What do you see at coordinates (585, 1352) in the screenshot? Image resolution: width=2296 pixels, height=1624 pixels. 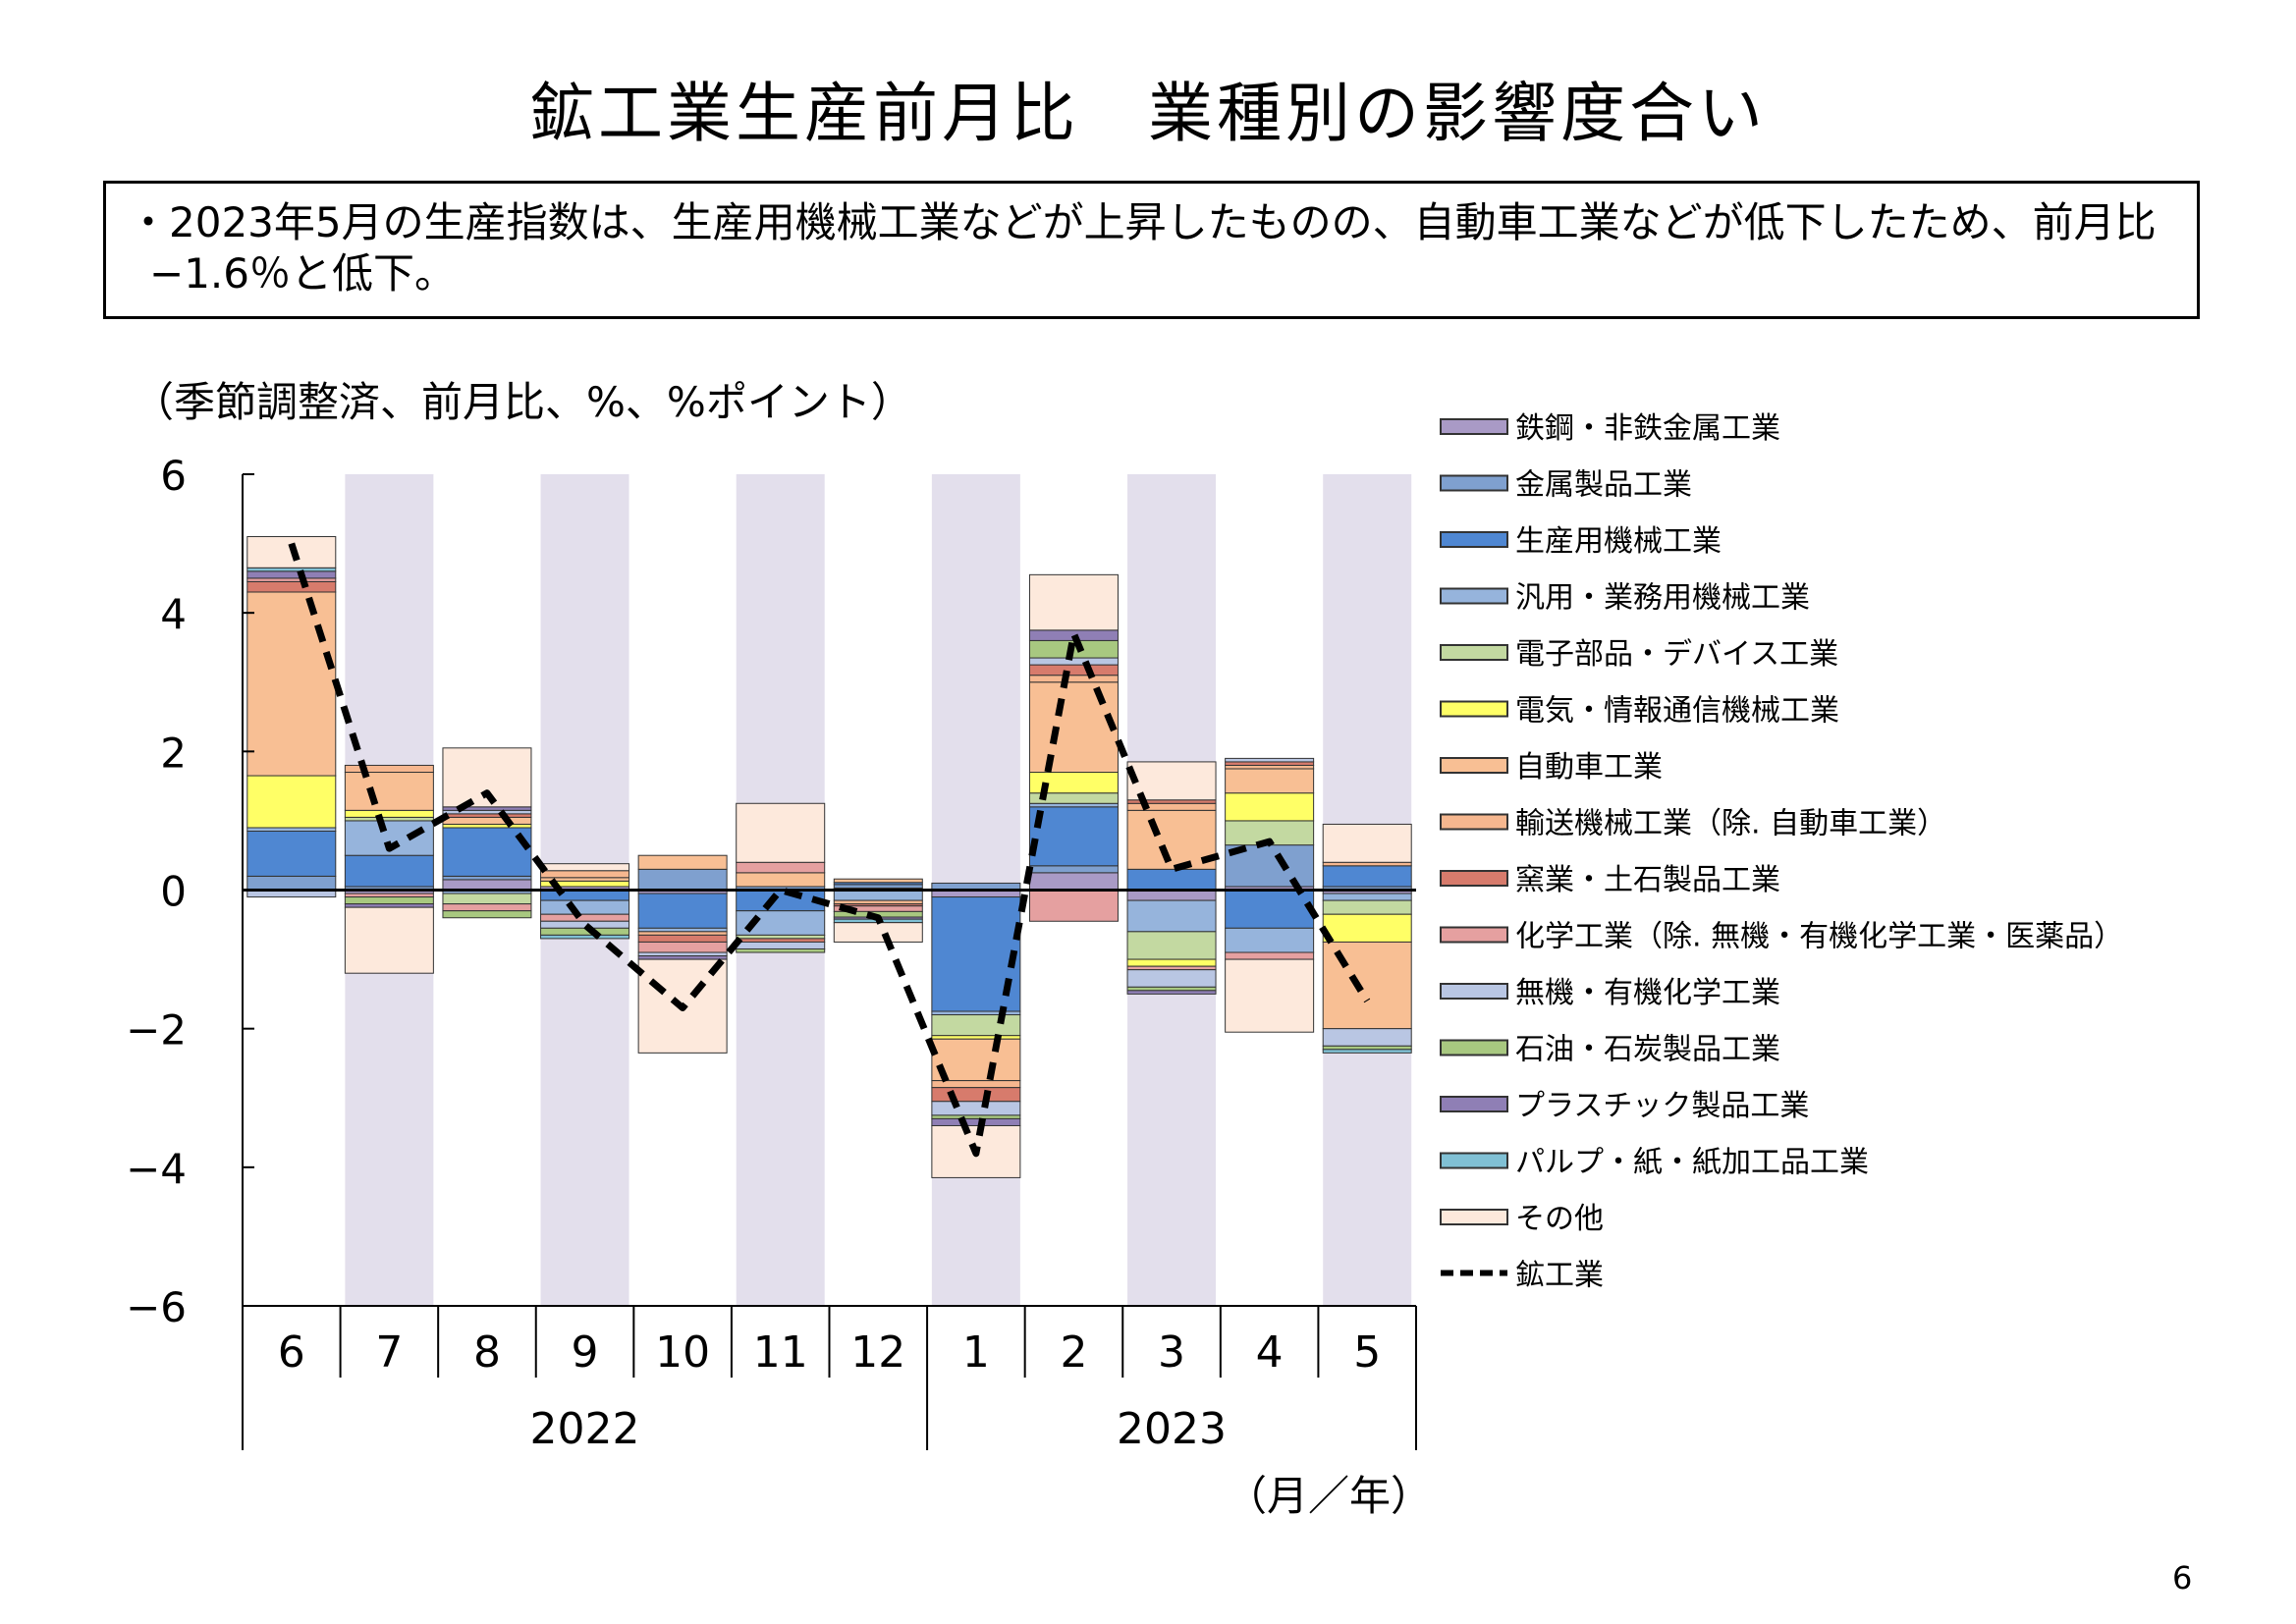 I see `month-label-9: 9` at bounding box center [585, 1352].